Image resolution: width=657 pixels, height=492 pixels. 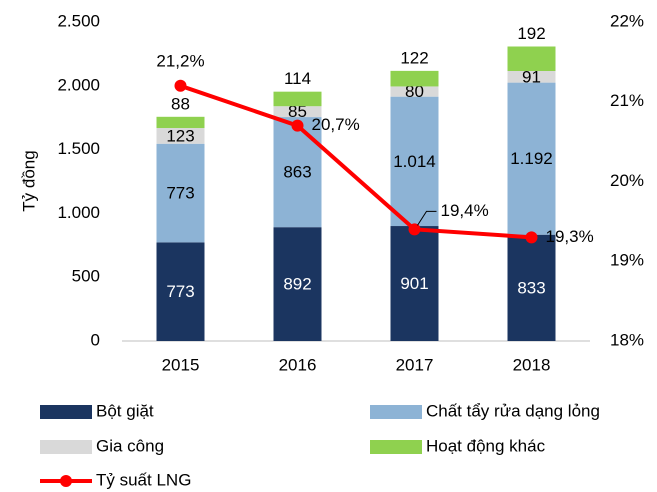 I want to click on y-axis-title: Tỷ đồng, so click(x=28, y=180).